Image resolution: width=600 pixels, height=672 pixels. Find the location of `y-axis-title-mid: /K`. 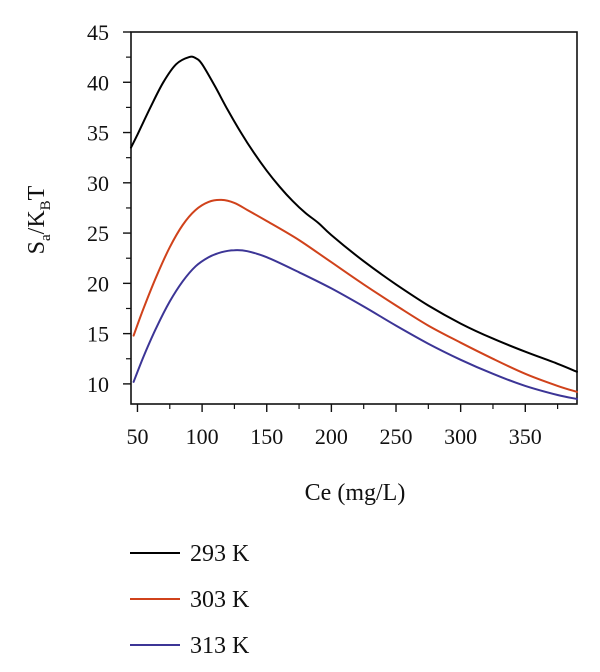

y-axis-title-mid: /K is located at coordinates (37, 222).